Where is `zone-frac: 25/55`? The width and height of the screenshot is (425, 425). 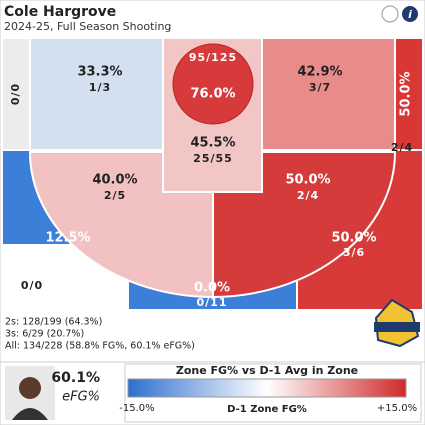 zone-frac: 25/55 is located at coordinates (213, 158).